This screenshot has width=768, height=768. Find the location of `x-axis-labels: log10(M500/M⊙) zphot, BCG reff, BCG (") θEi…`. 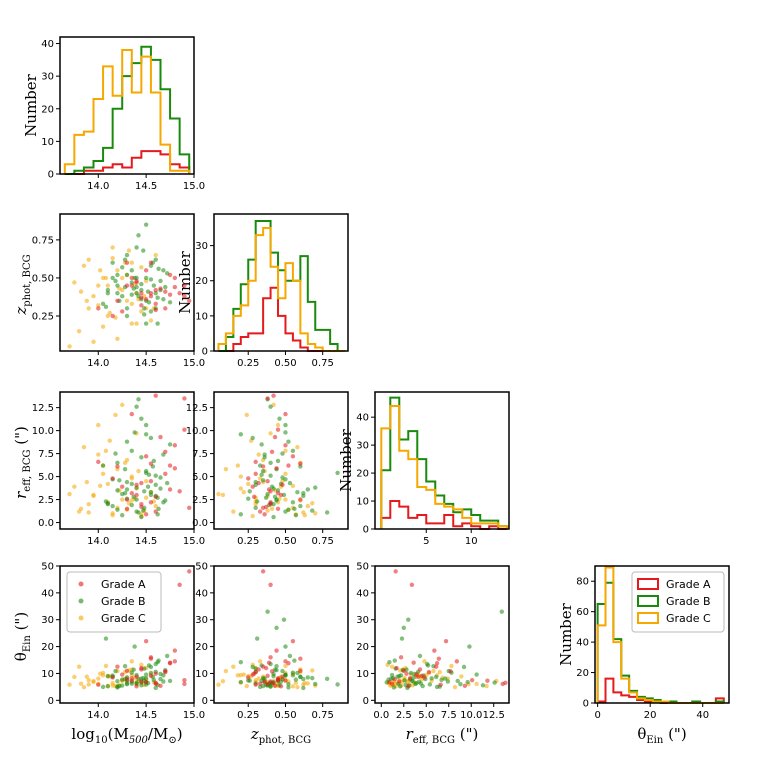

x-axis-labels: log10(M500/M⊙) zphot, BCG reff, BCG (") θEi… is located at coordinates (378, 735).